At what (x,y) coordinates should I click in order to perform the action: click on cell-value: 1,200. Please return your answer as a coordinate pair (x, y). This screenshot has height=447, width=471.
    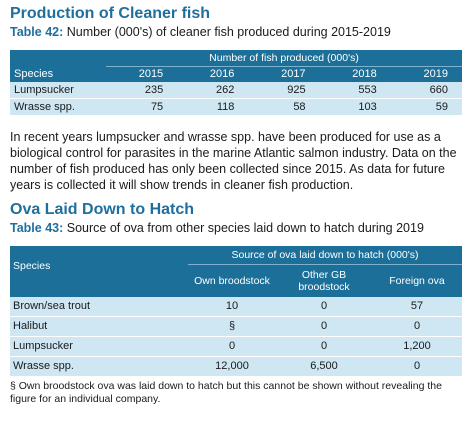
    Looking at the image, I should click on (417, 346).